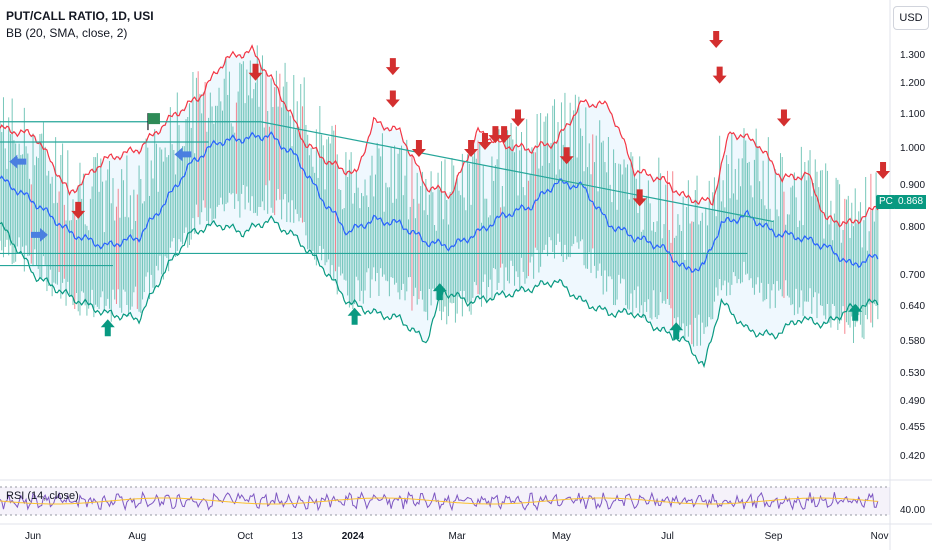 This screenshot has width=932, height=555. I want to click on time-tick-label: Jul, so click(667, 536).